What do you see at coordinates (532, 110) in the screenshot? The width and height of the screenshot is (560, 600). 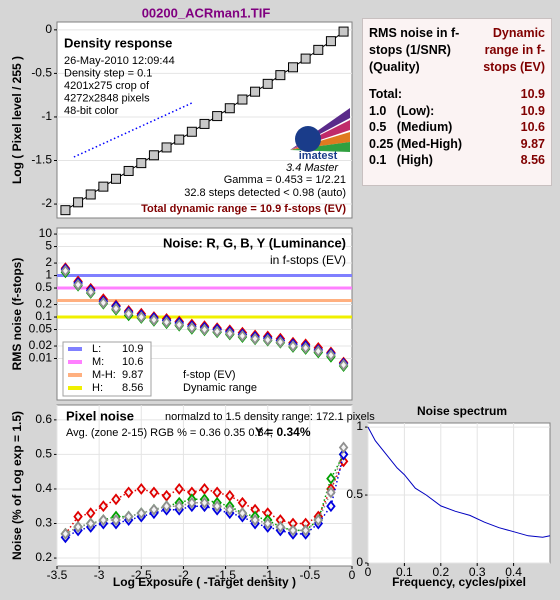 I see `row-value: 10.9` at bounding box center [532, 110].